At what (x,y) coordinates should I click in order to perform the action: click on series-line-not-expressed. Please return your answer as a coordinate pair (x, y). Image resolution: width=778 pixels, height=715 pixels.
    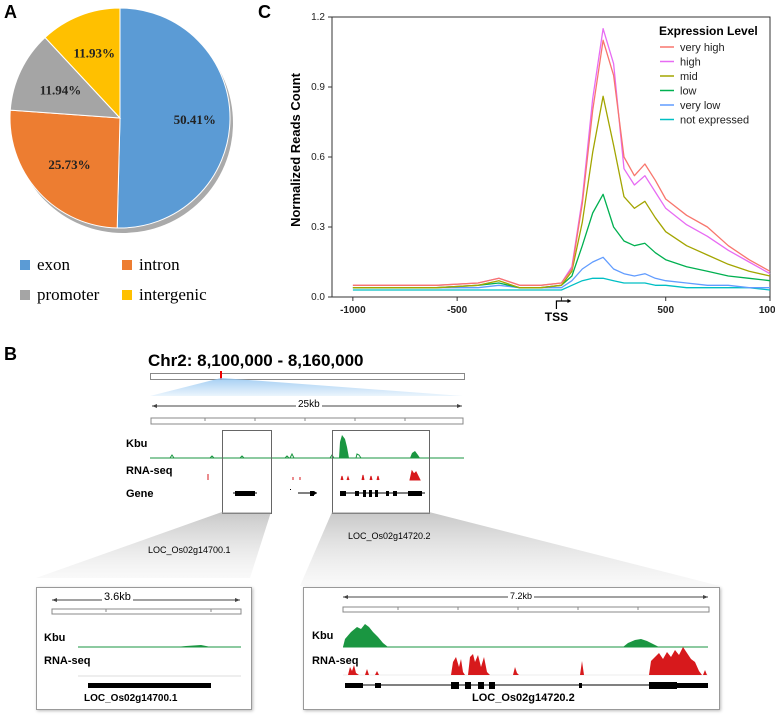
    Looking at the image, I should click on (561, 284).